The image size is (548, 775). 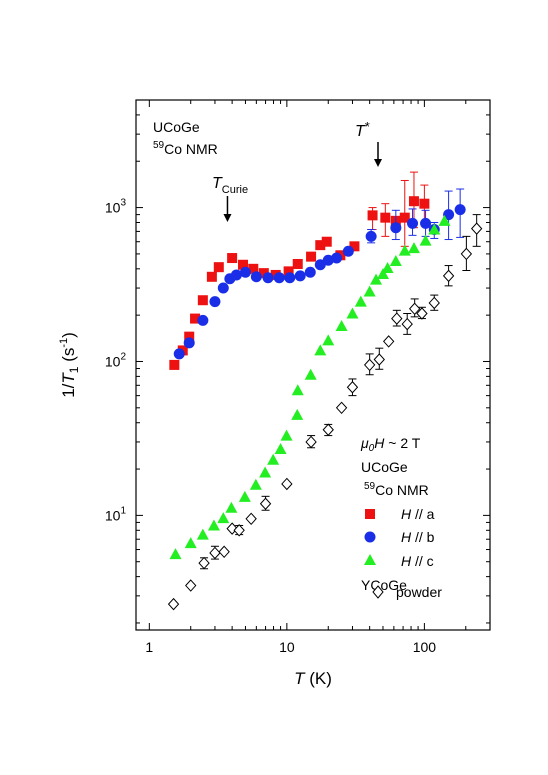 I want to click on x-tick-label: 100, so click(x=425, y=647).